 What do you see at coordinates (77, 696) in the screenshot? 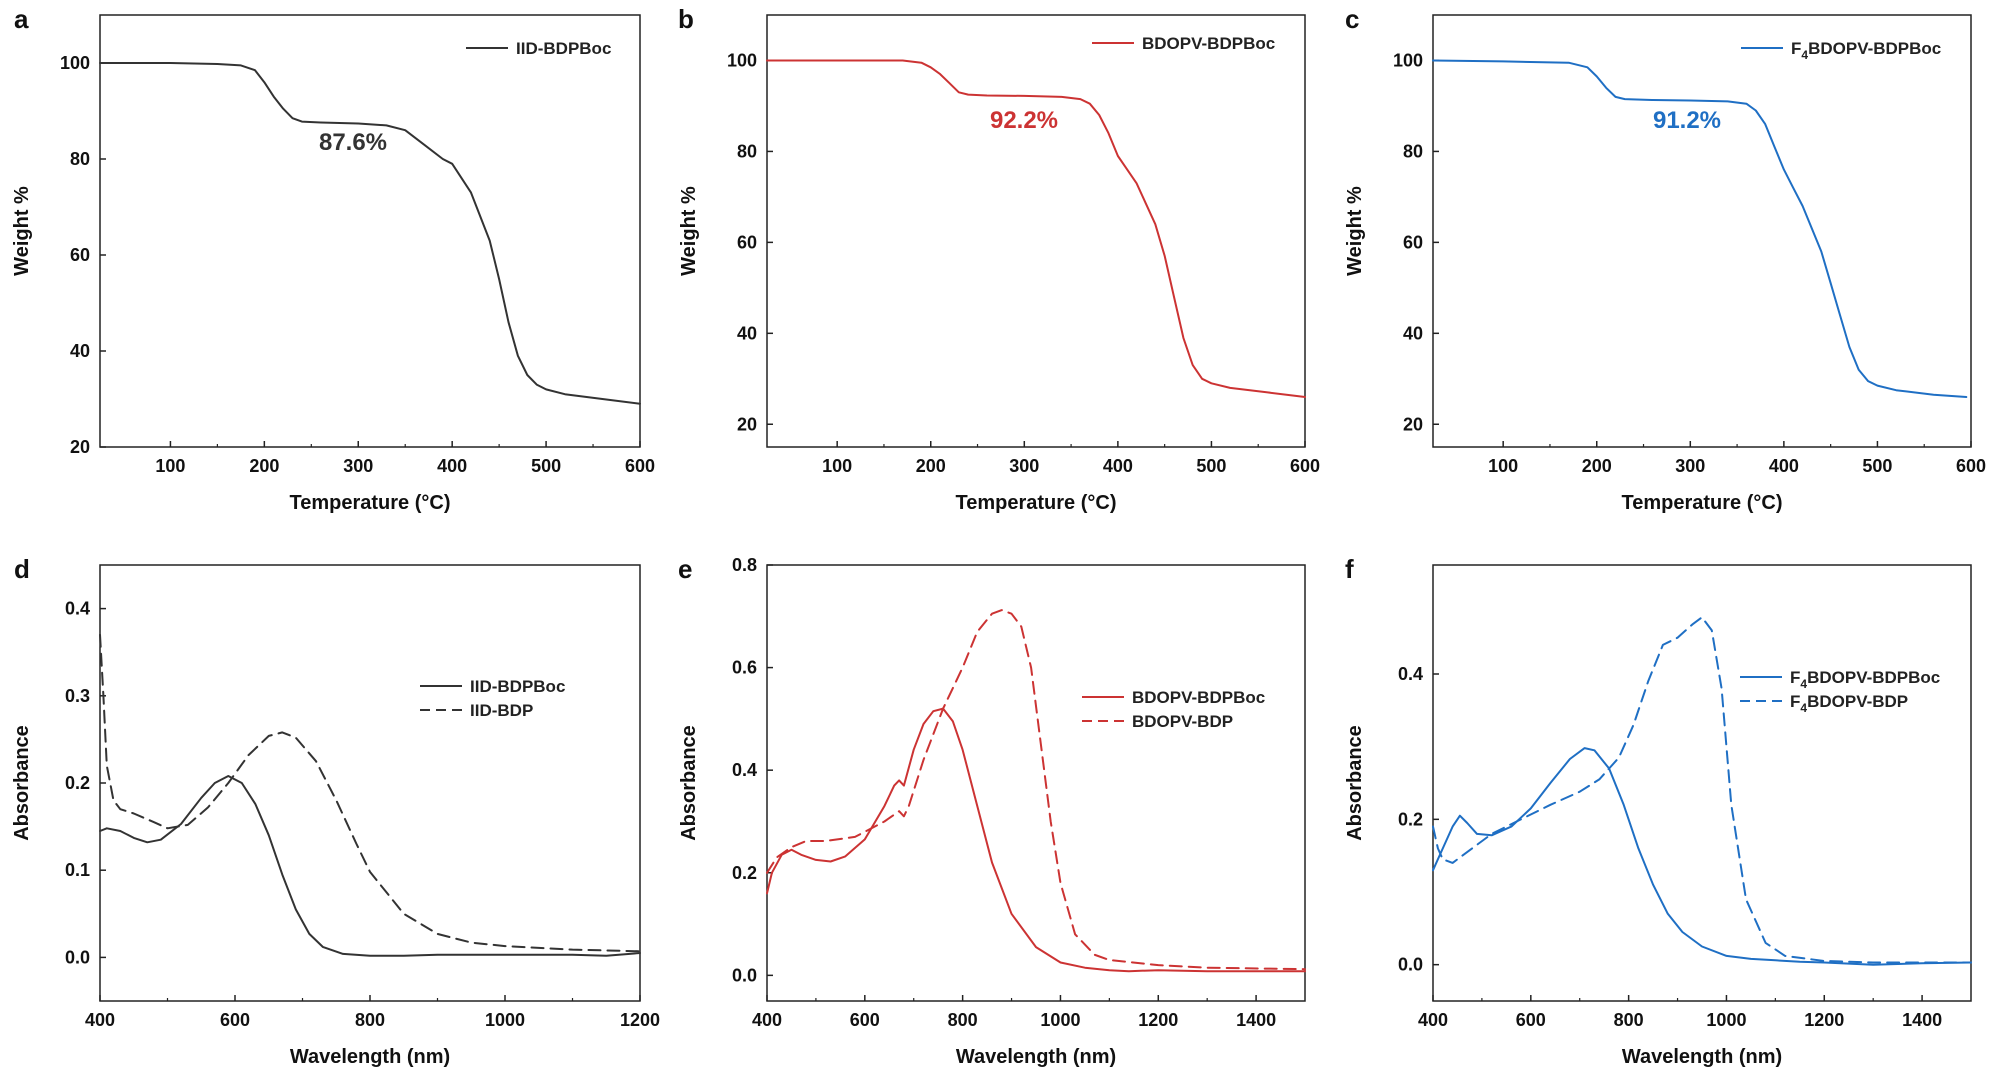
I see `y-tick-label: 0.3` at bounding box center [77, 696].